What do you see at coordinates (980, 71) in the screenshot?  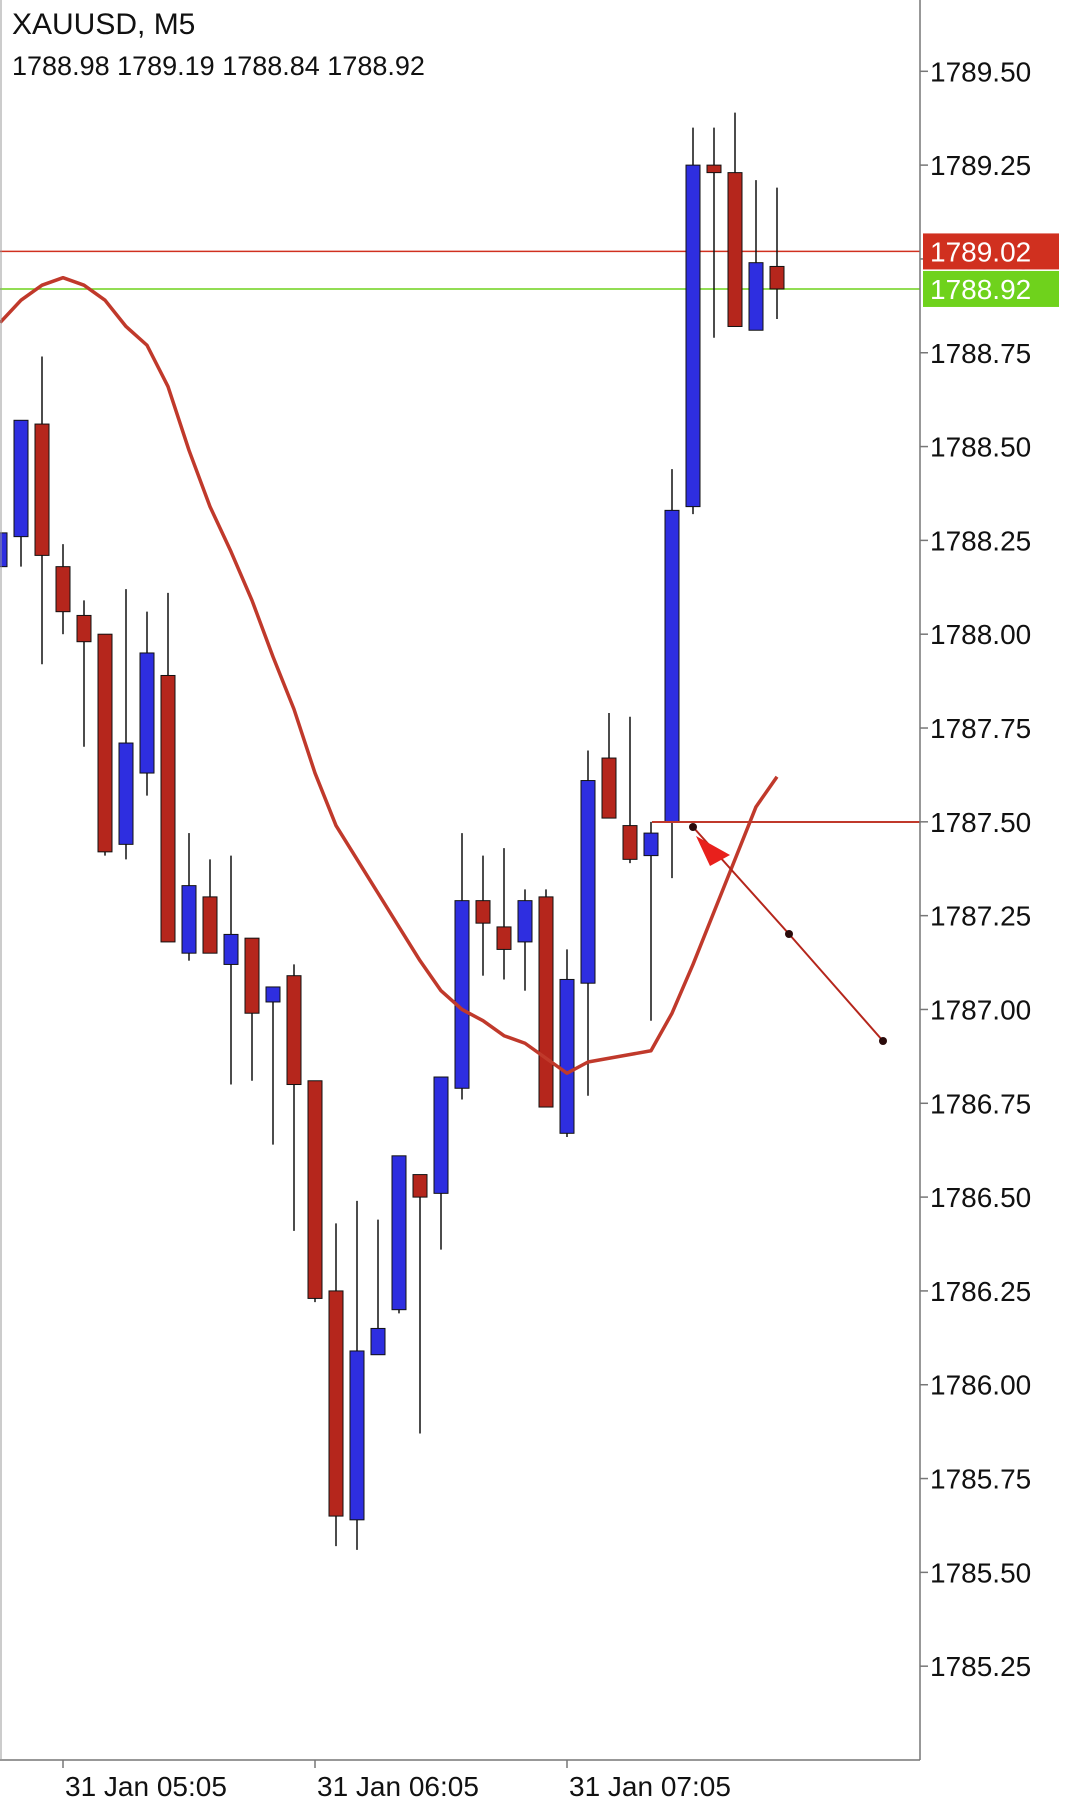 I see `y-tick-label: 1789.50` at bounding box center [980, 71].